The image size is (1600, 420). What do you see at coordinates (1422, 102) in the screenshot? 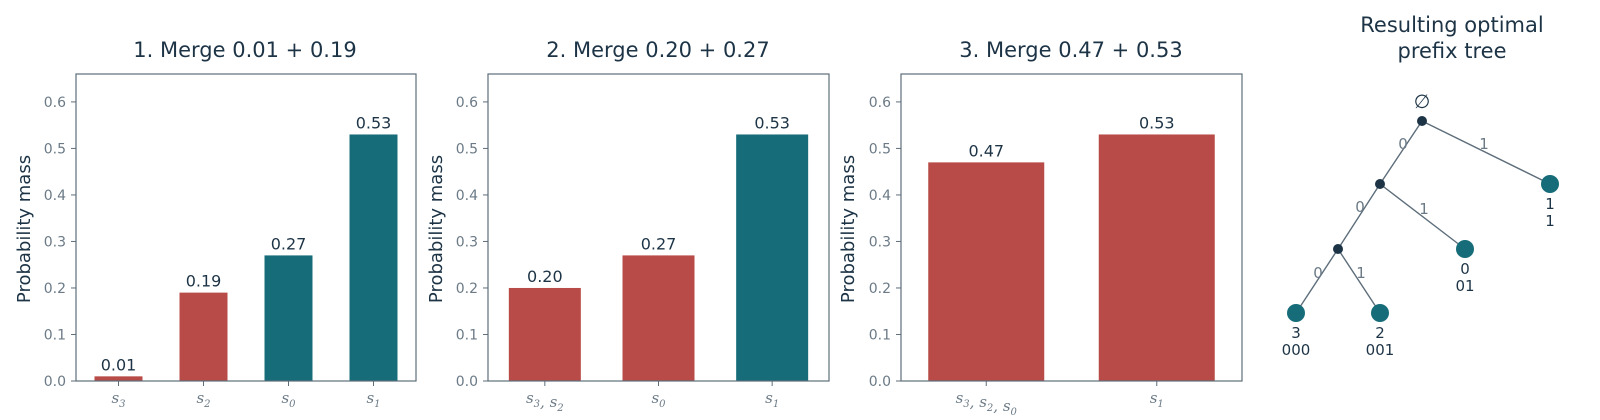
I see `root-symbol: ∅` at bounding box center [1422, 102].